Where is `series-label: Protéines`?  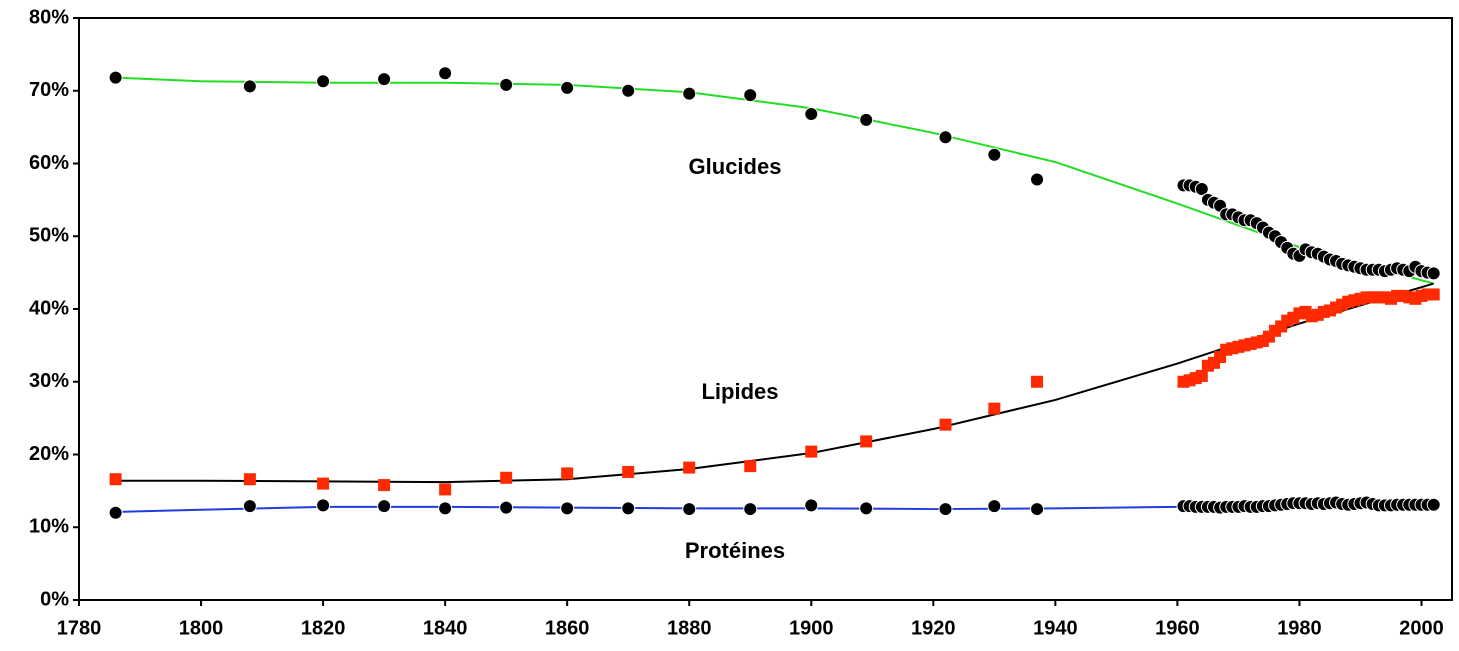 series-label: Protéines is located at coordinates (735, 550).